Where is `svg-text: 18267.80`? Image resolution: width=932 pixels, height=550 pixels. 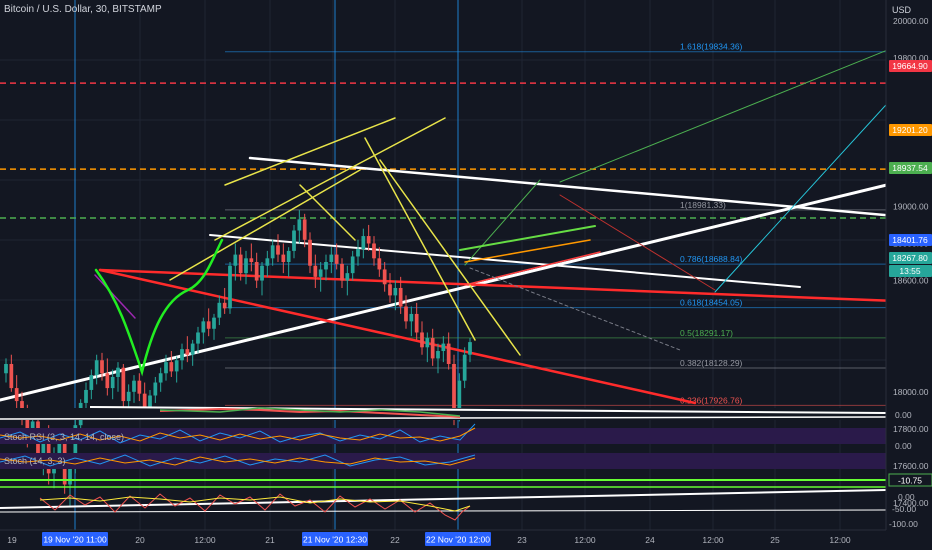
svg-text: 18267.80 is located at coordinates (910, 258).